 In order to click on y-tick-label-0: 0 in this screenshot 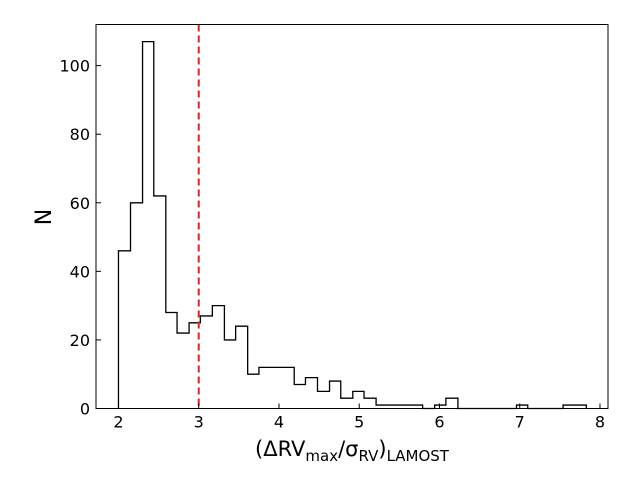, I will do `click(85, 409)`.